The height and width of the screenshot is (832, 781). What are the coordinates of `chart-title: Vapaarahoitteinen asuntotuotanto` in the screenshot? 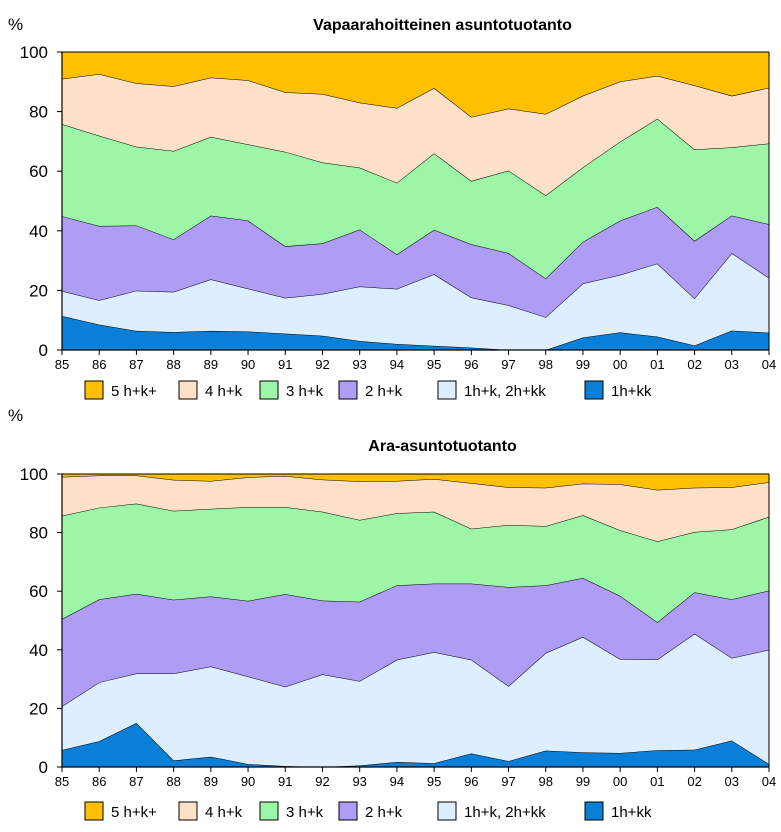 It's located at (442, 25).